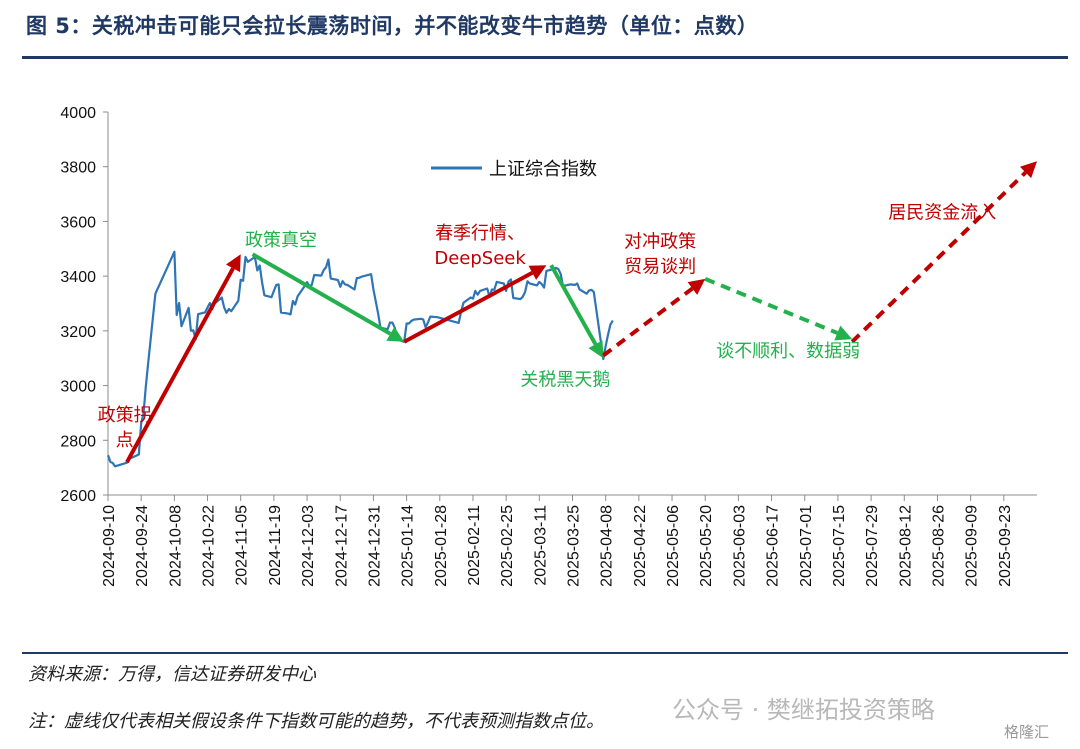 The width and height of the screenshot is (1080, 749). I want to click on x-tick-label: 2025-03-11, so click(540, 545).